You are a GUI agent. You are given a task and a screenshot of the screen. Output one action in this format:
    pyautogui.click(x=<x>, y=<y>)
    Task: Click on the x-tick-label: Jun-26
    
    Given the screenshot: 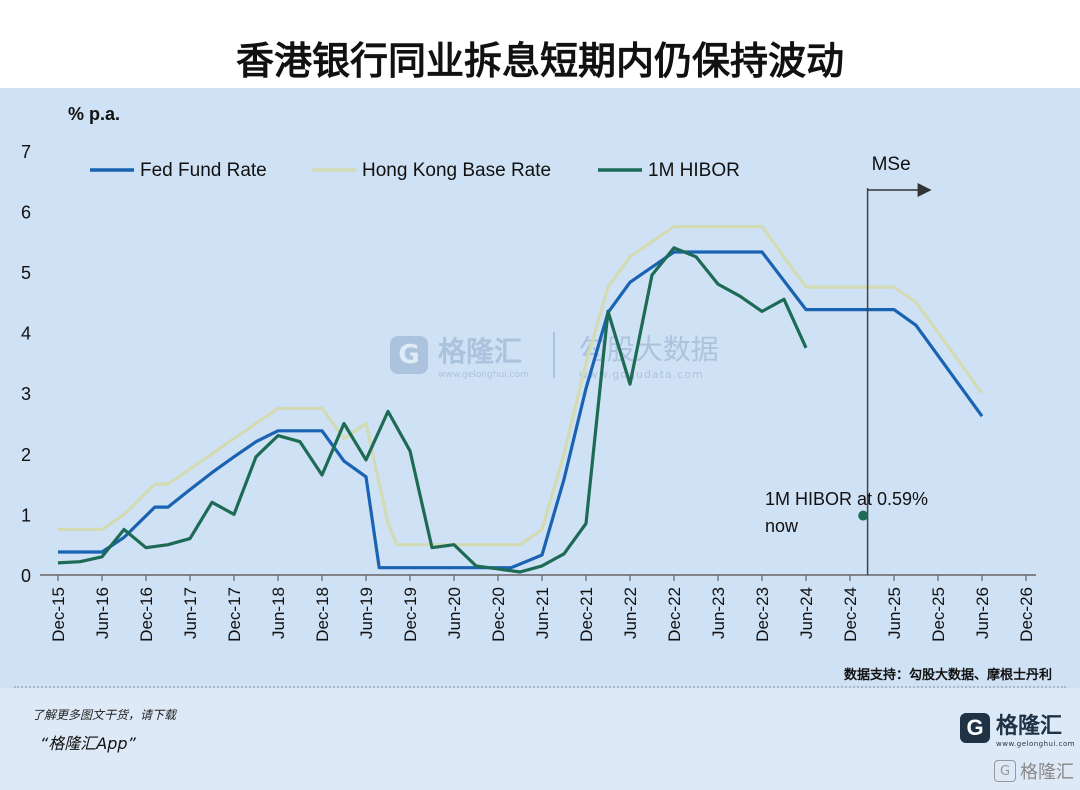 What is the action you would take?
    pyautogui.click(x=982, y=613)
    